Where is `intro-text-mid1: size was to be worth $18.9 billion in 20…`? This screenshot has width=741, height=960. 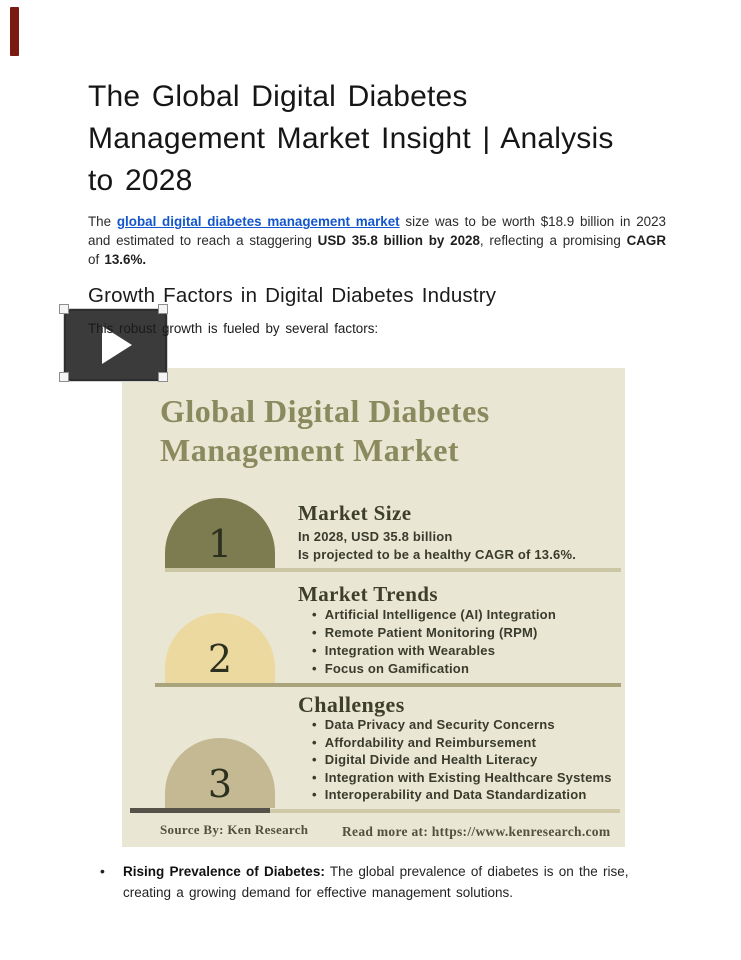
intro-text-mid1: size was to be worth $18.9 billion in 20… is located at coordinates (377, 231).